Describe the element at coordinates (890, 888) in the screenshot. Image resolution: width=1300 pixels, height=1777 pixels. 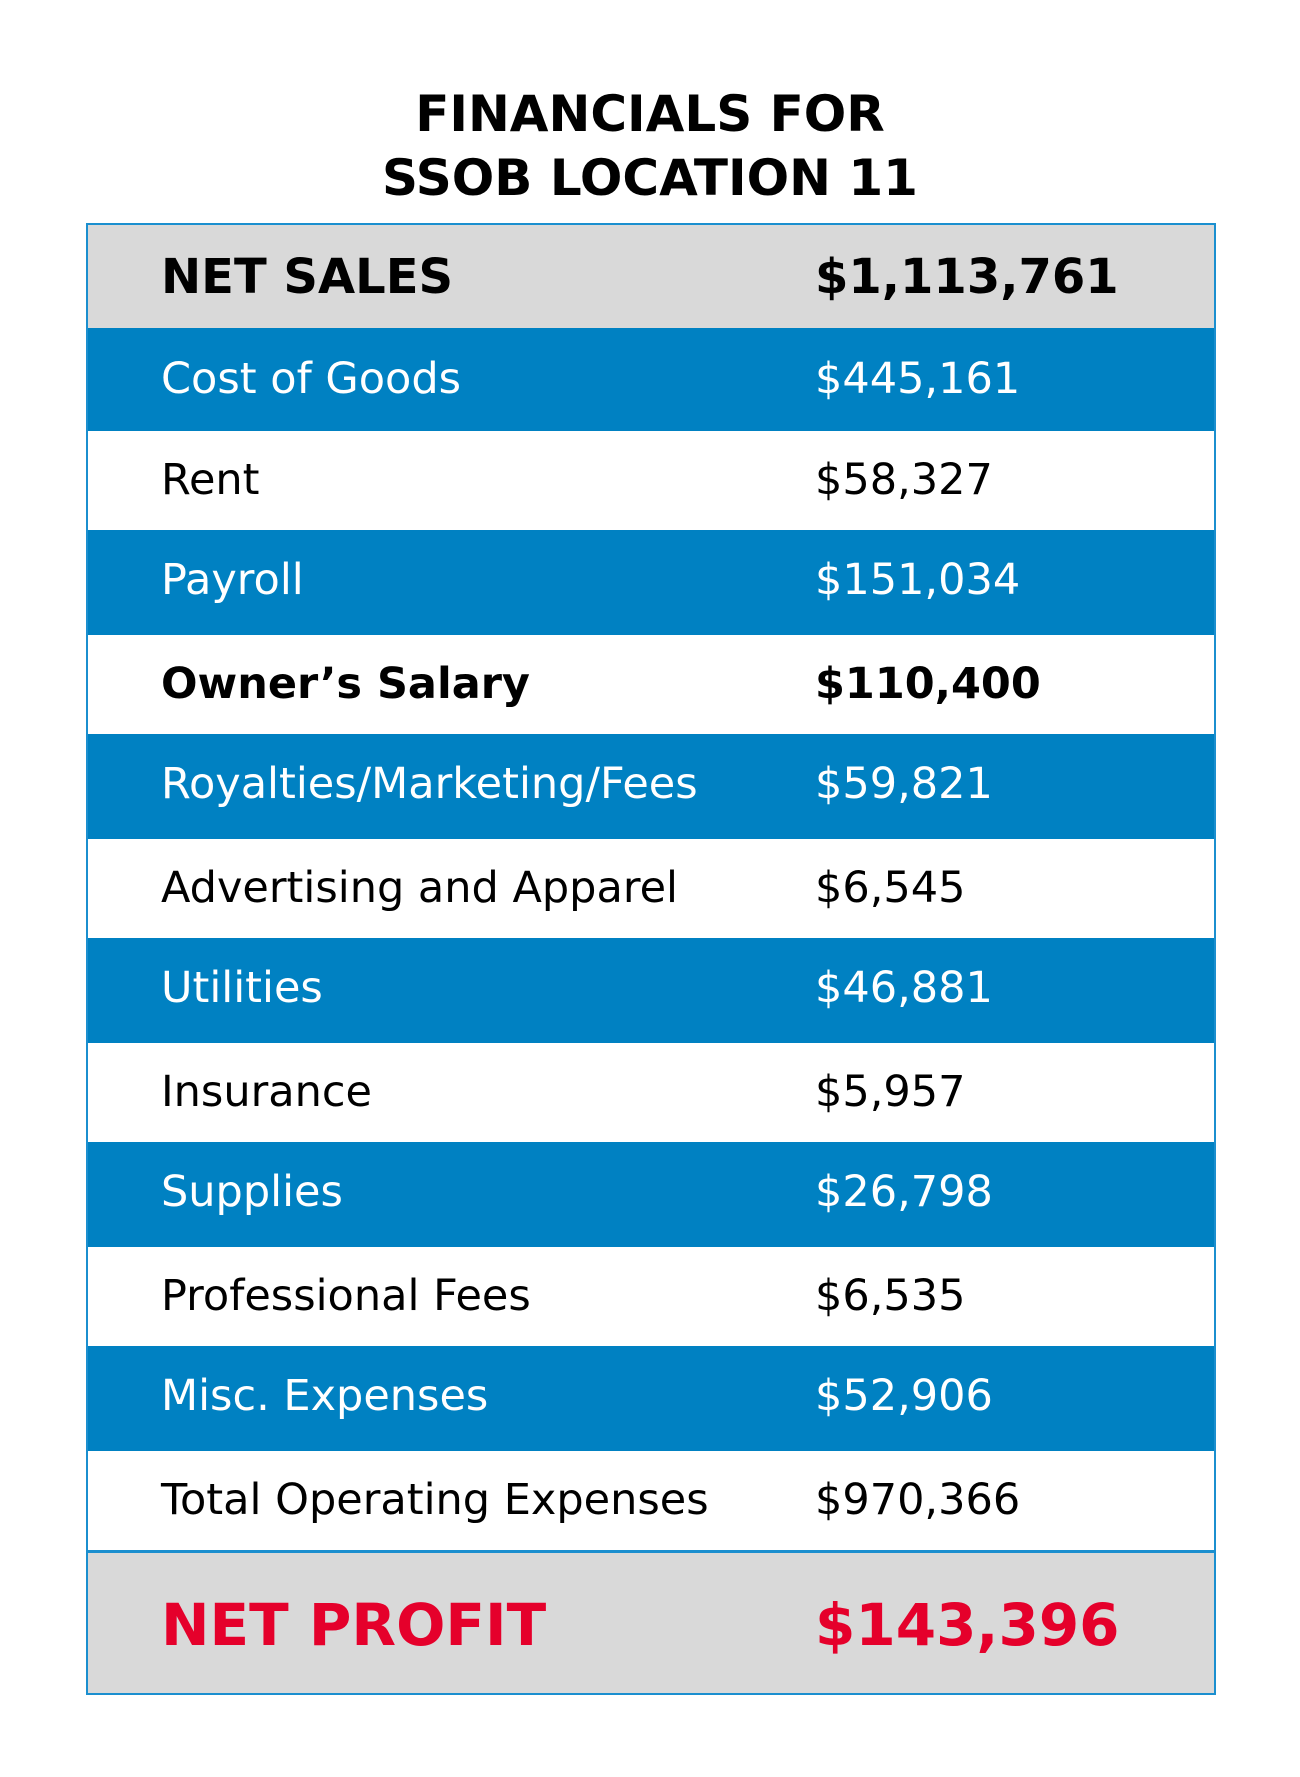
I see `row-value: $6,545` at that location.